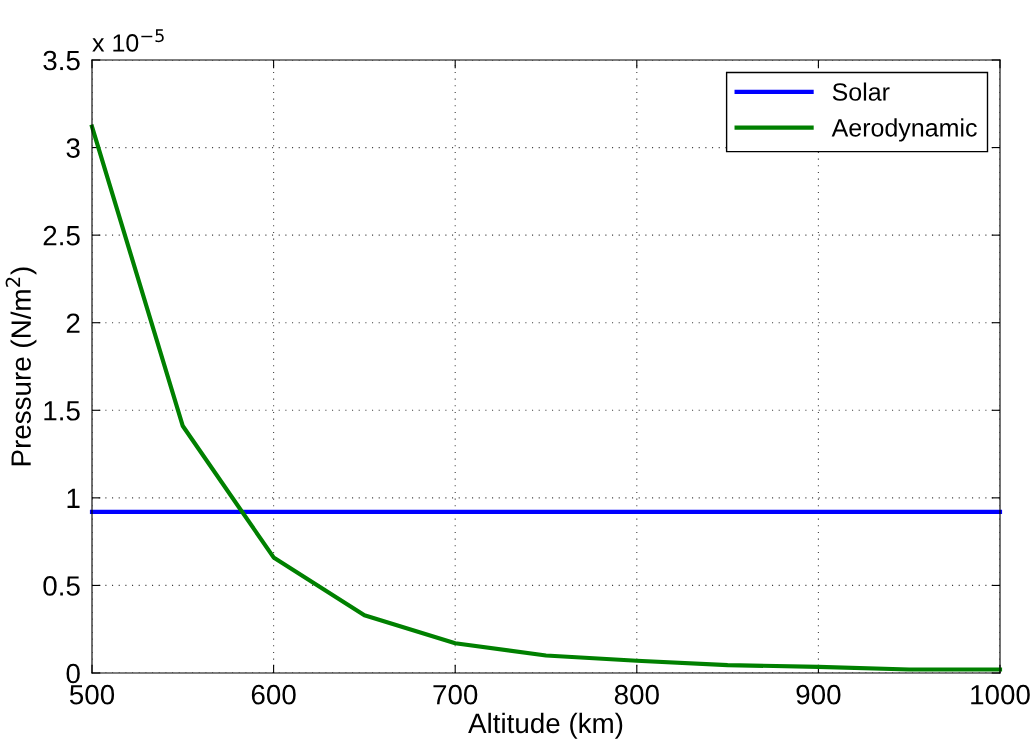 The image size is (1031, 752). I want to click on y-tick-label: 3.5, so click(61, 60).